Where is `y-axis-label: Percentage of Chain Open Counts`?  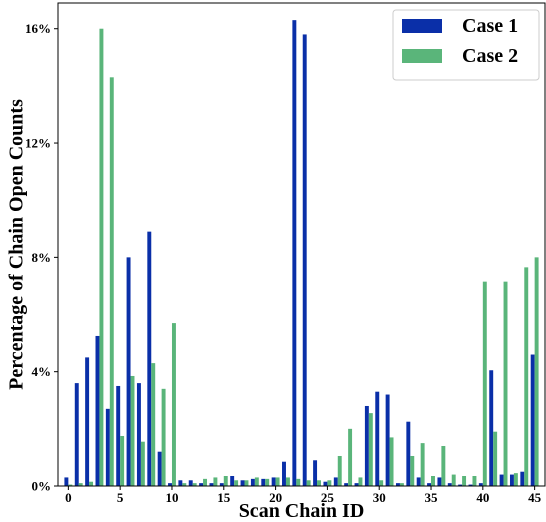
y-axis-label: Percentage of Chain Open Counts is located at coordinates (17, 244).